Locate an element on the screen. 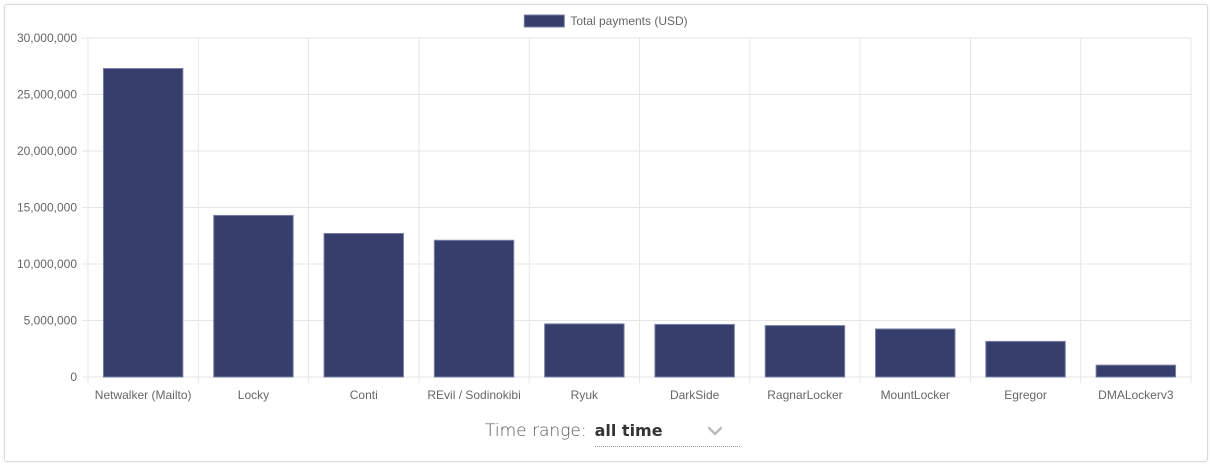 The image size is (1210, 464). chevron-down-icon is located at coordinates (714, 430).